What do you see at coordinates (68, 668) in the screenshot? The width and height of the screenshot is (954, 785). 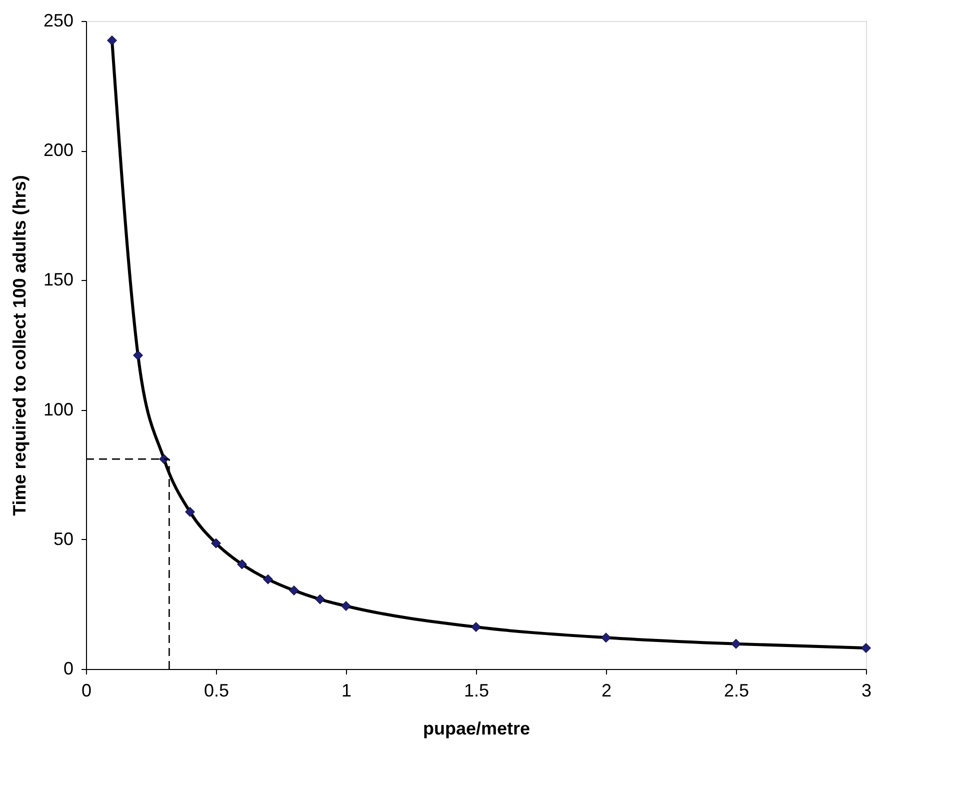 I see `y-tick-label: 0` at bounding box center [68, 668].